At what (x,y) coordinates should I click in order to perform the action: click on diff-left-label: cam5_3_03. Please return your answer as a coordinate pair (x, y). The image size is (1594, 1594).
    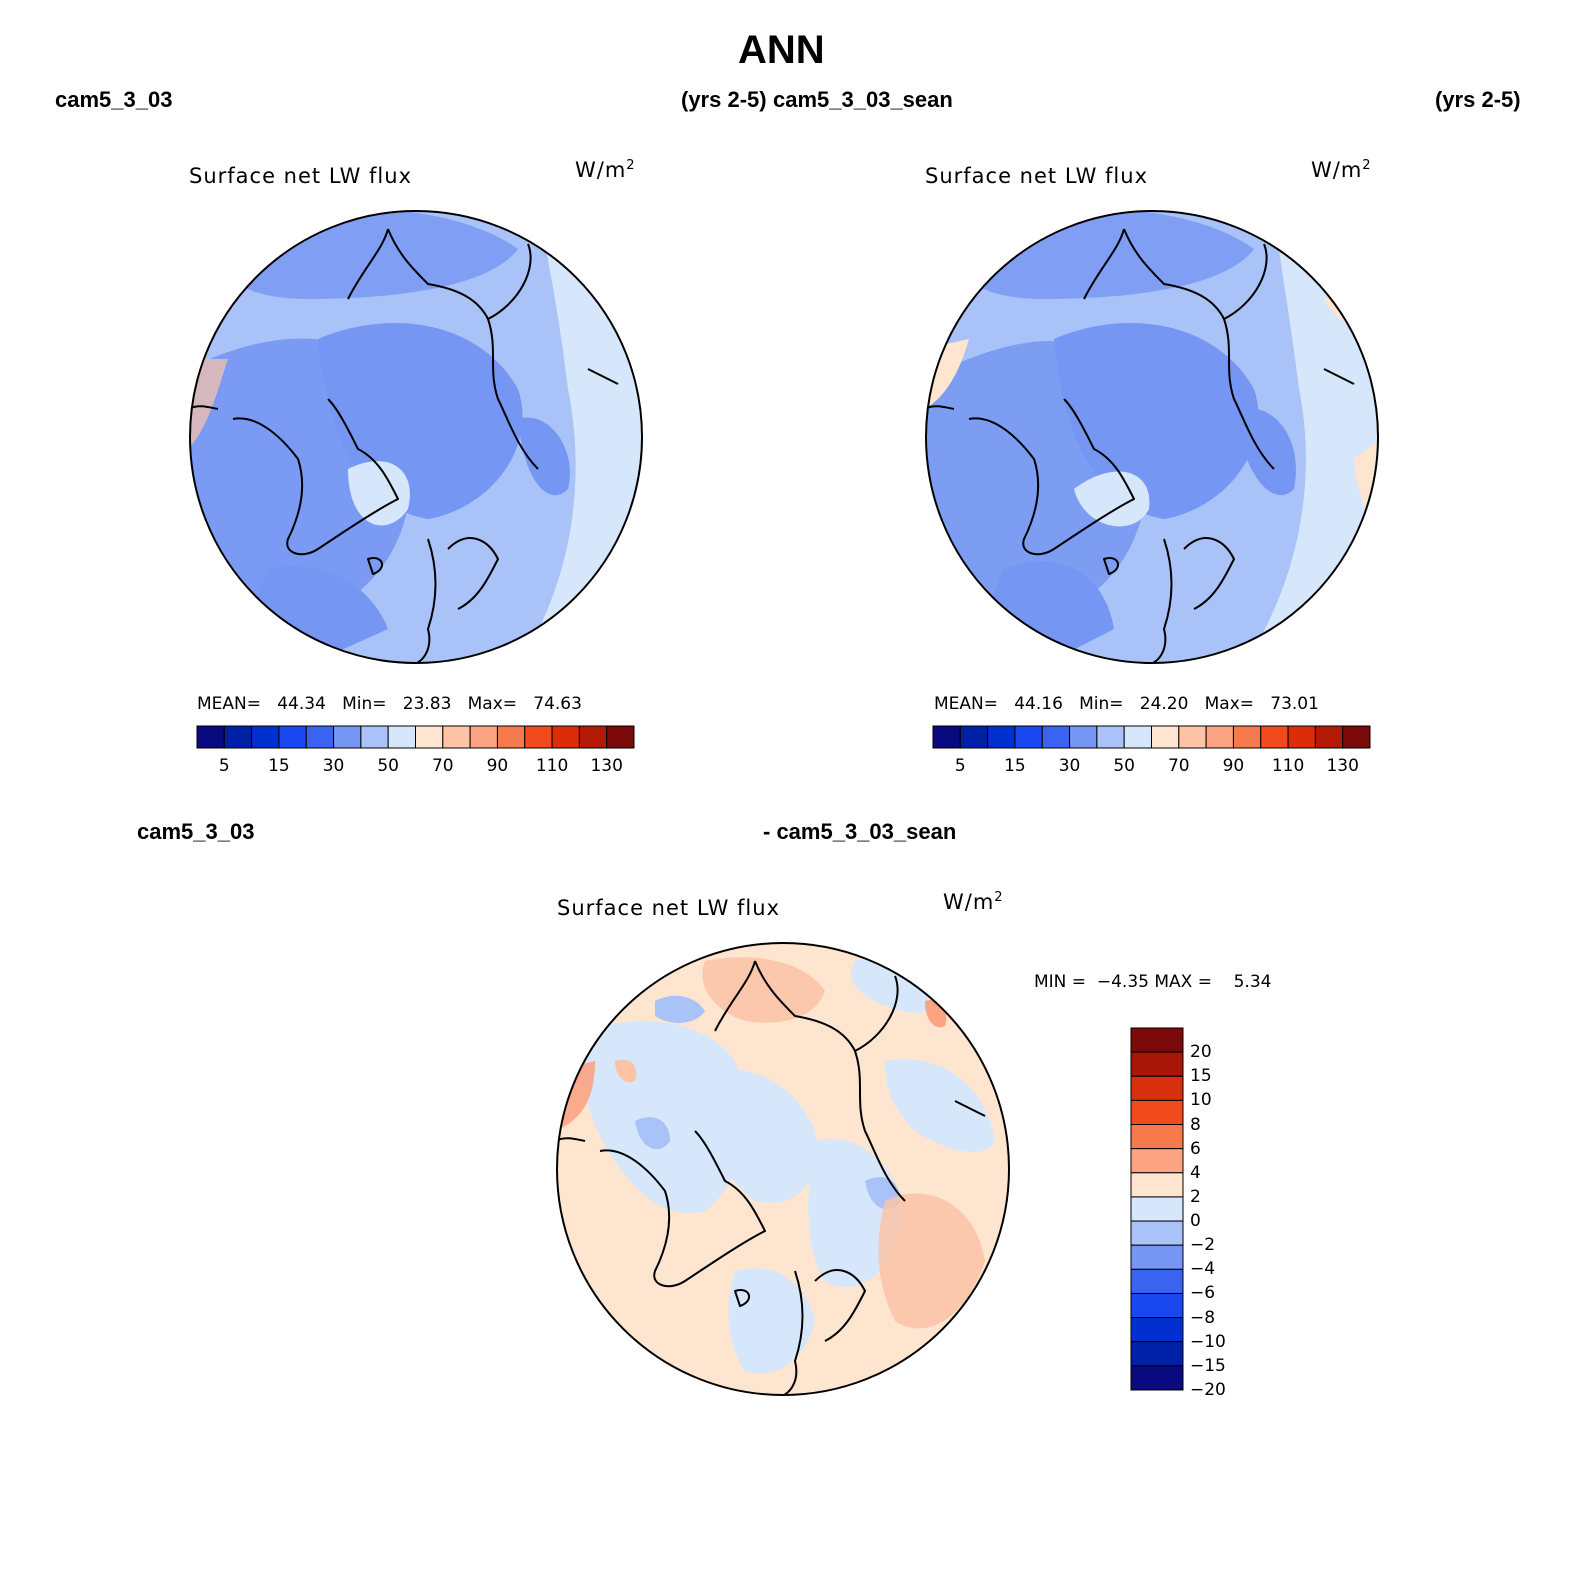
    Looking at the image, I should click on (196, 831).